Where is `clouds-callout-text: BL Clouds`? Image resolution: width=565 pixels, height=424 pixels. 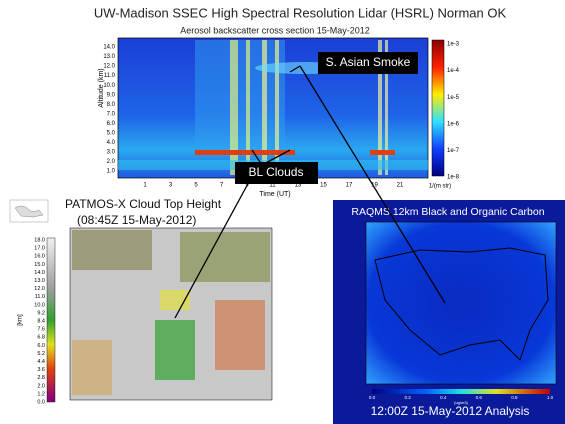 clouds-callout-text: BL Clouds is located at coordinates (276, 172).